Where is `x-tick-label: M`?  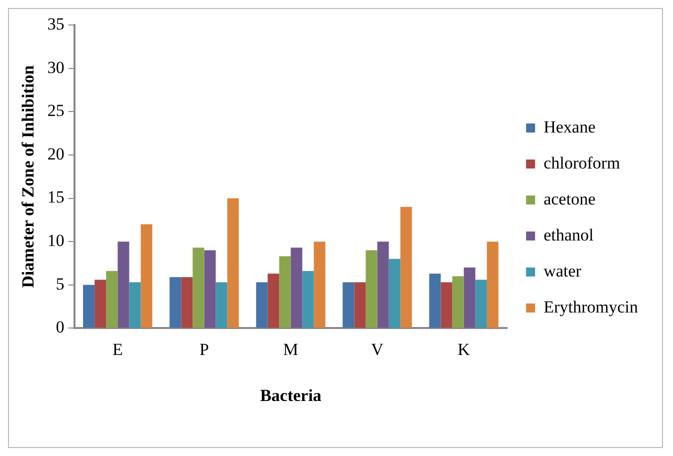
x-tick-label: M is located at coordinates (290, 349).